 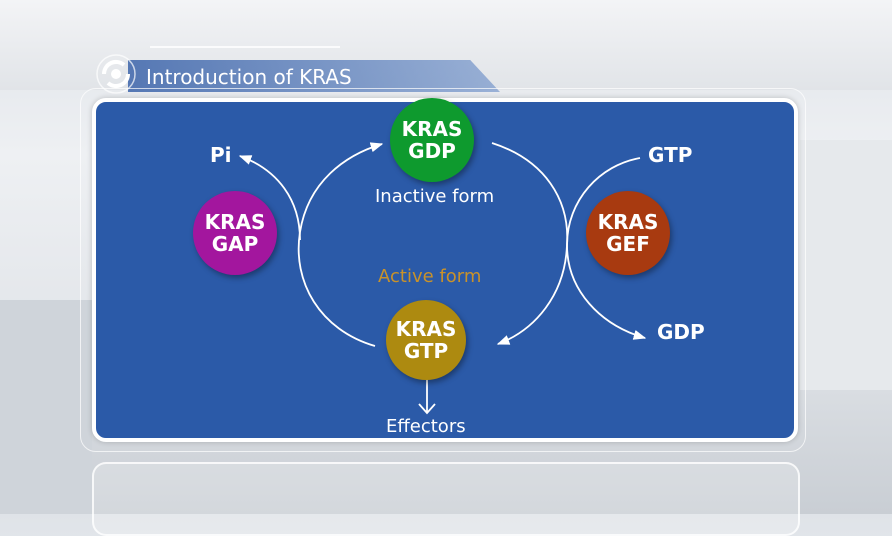 I want to click on label-effectors: Effectors, so click(x=426, y=426).